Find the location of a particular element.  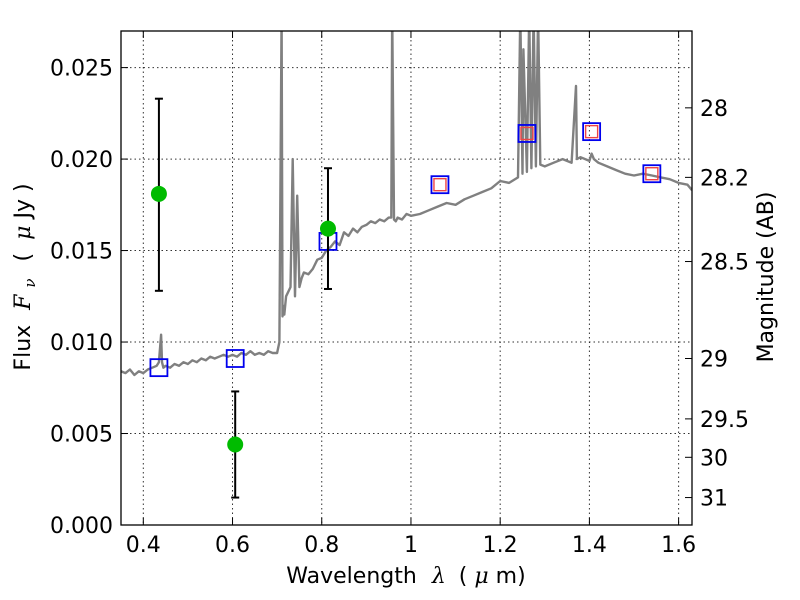

x-axis-label: Wavelength λ ( μ m) is located at coordinates (405, 576).